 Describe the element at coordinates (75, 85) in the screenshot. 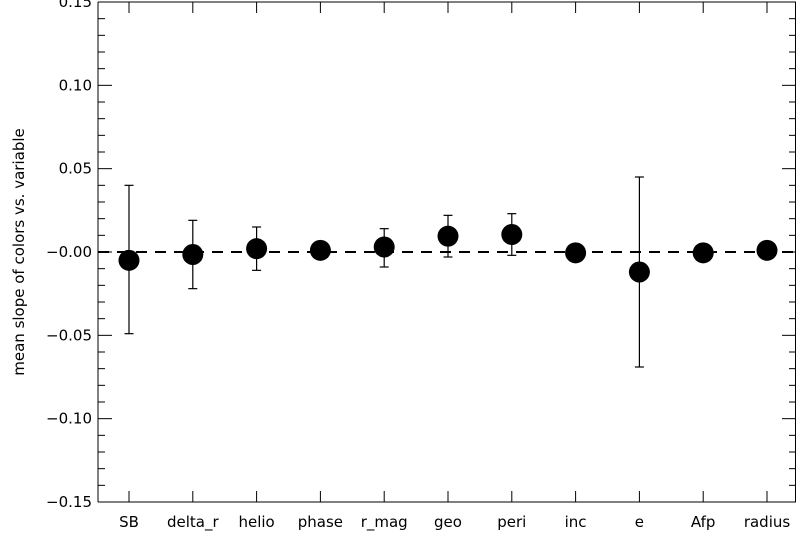

I see `y-tick-label: 0.10` at that location.